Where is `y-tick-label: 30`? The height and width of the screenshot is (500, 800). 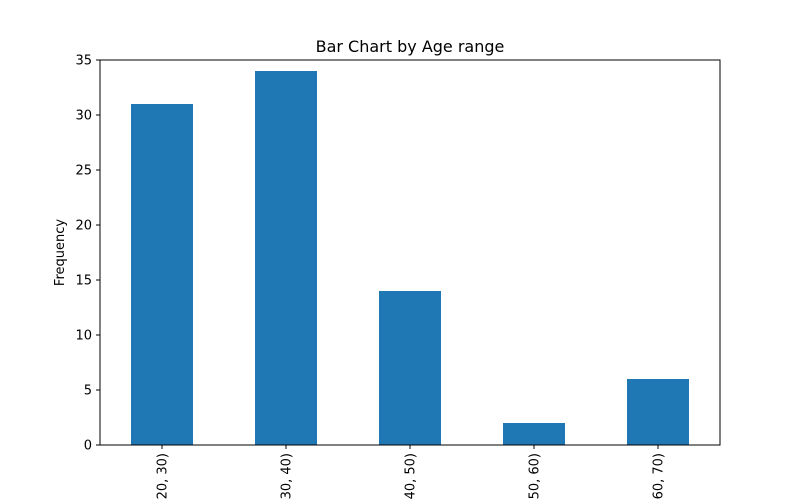 y-tick-label: 30 is located at coordinates (83, 116).